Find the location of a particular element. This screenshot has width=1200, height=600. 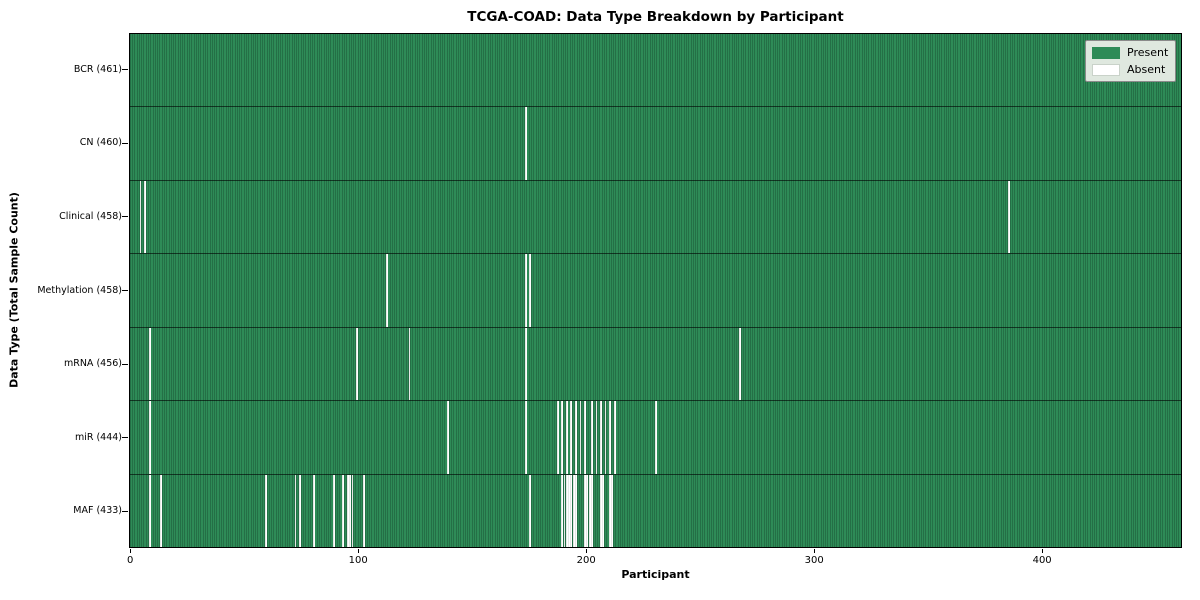

y-tick-label: CN (460) is located at coordinates (100, 143).